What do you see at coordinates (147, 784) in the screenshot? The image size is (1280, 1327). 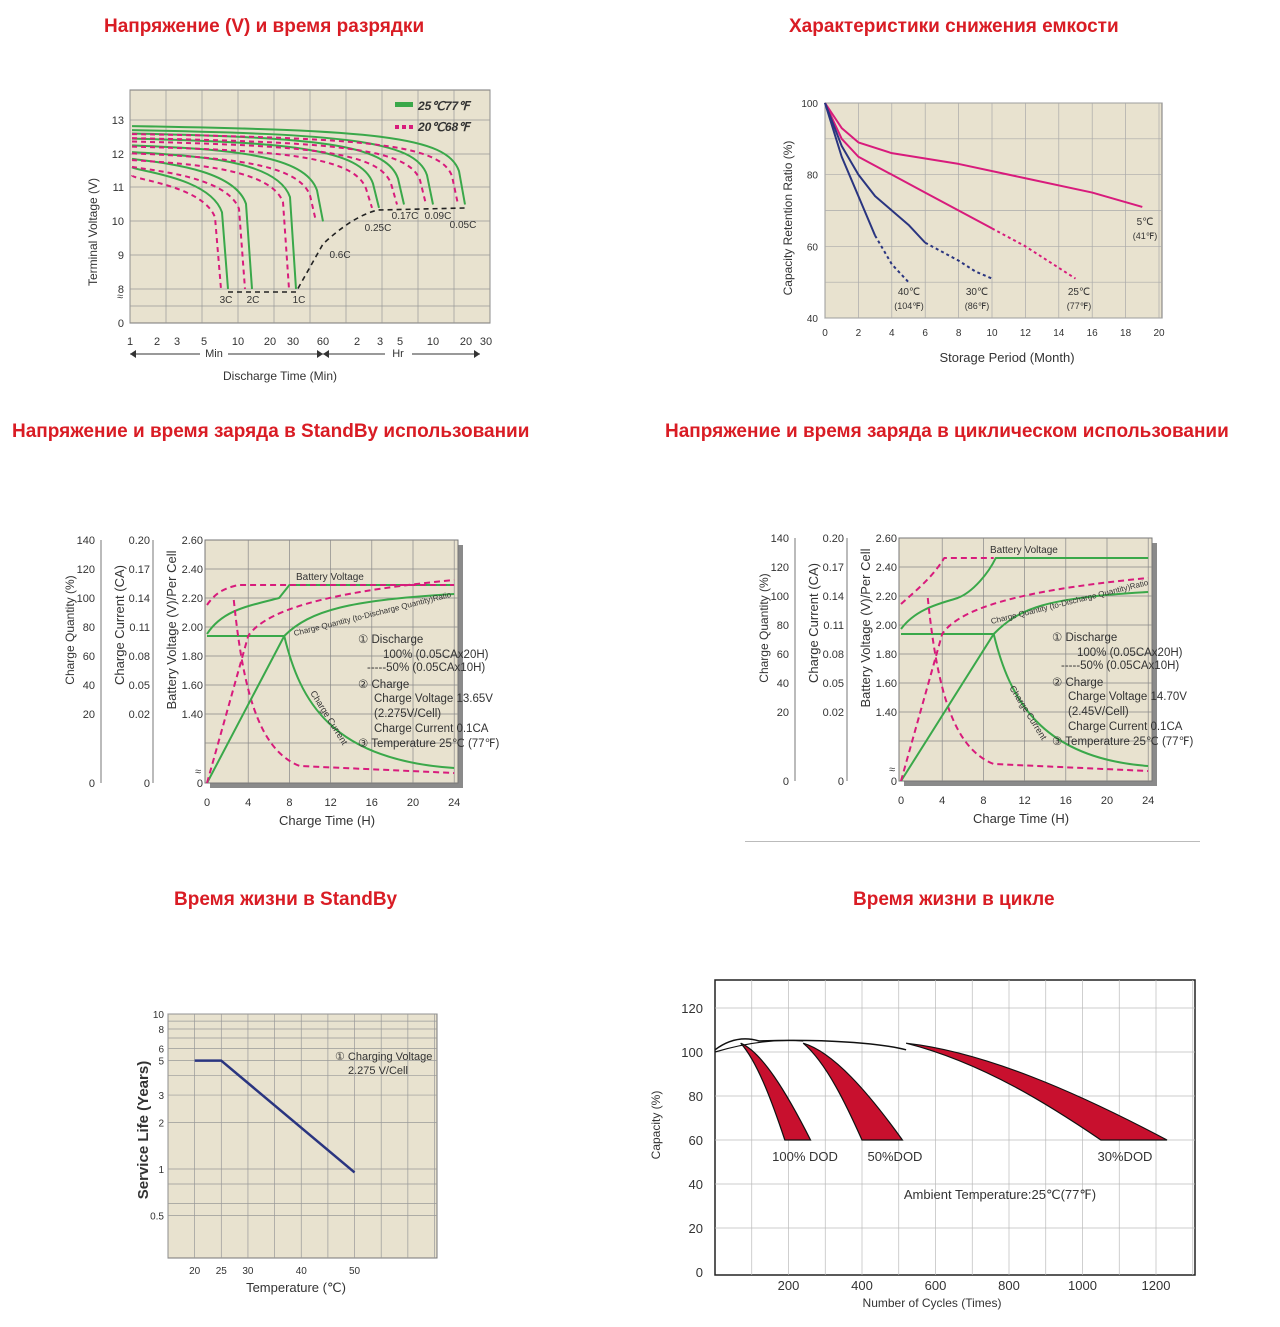 I see `standby-charge-c-tick: 0` at bounding box center [147, 784].